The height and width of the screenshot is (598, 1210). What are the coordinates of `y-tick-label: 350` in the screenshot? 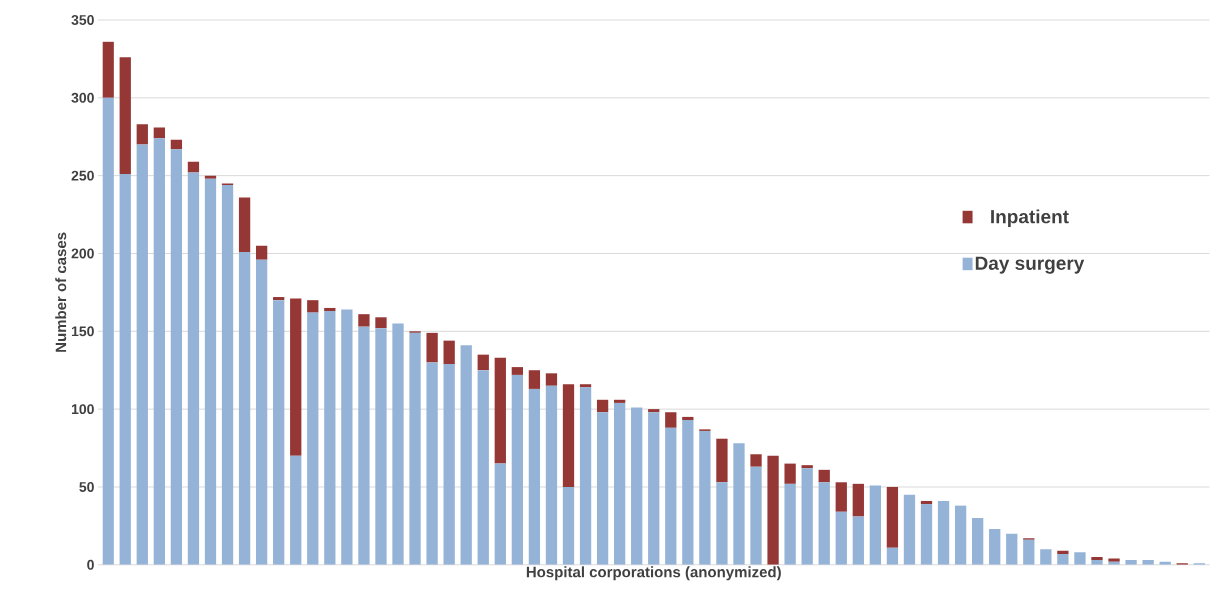 It's located at (82, 20).